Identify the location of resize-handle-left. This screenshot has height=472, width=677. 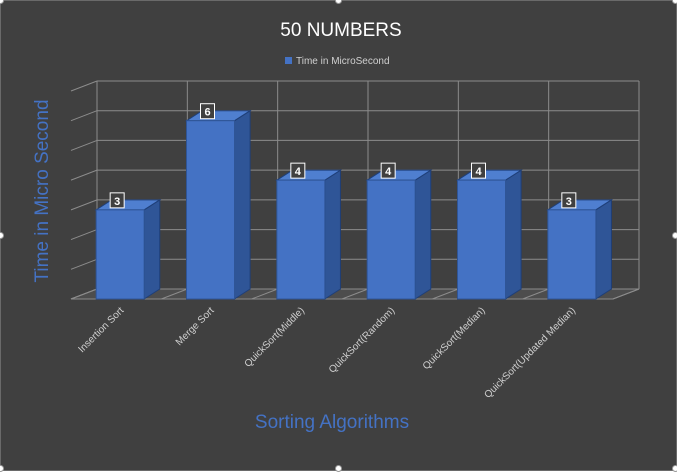
(2, 235).